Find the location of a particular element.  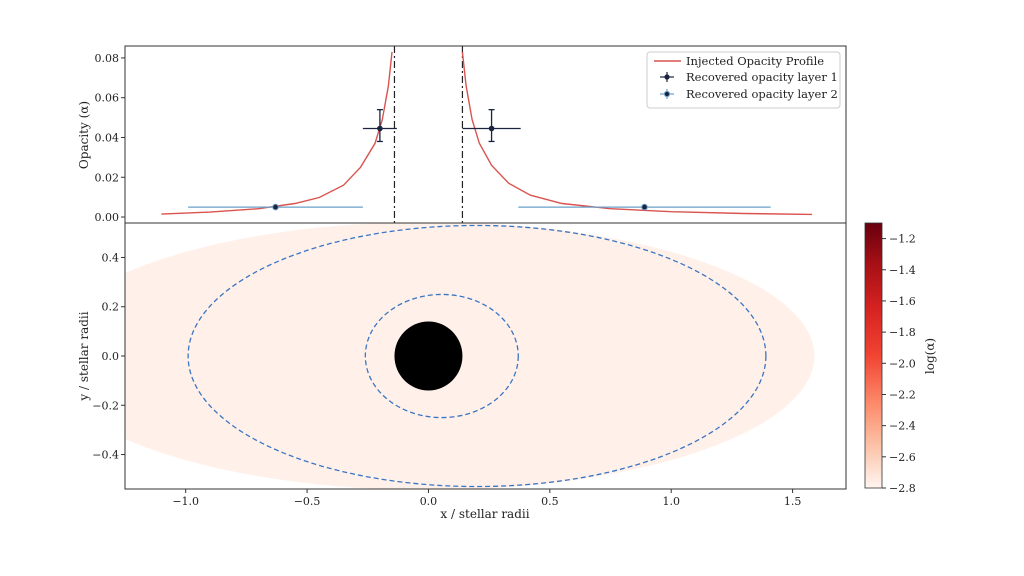

xtick-label: −0.5 is located at coordinates (307, 501).